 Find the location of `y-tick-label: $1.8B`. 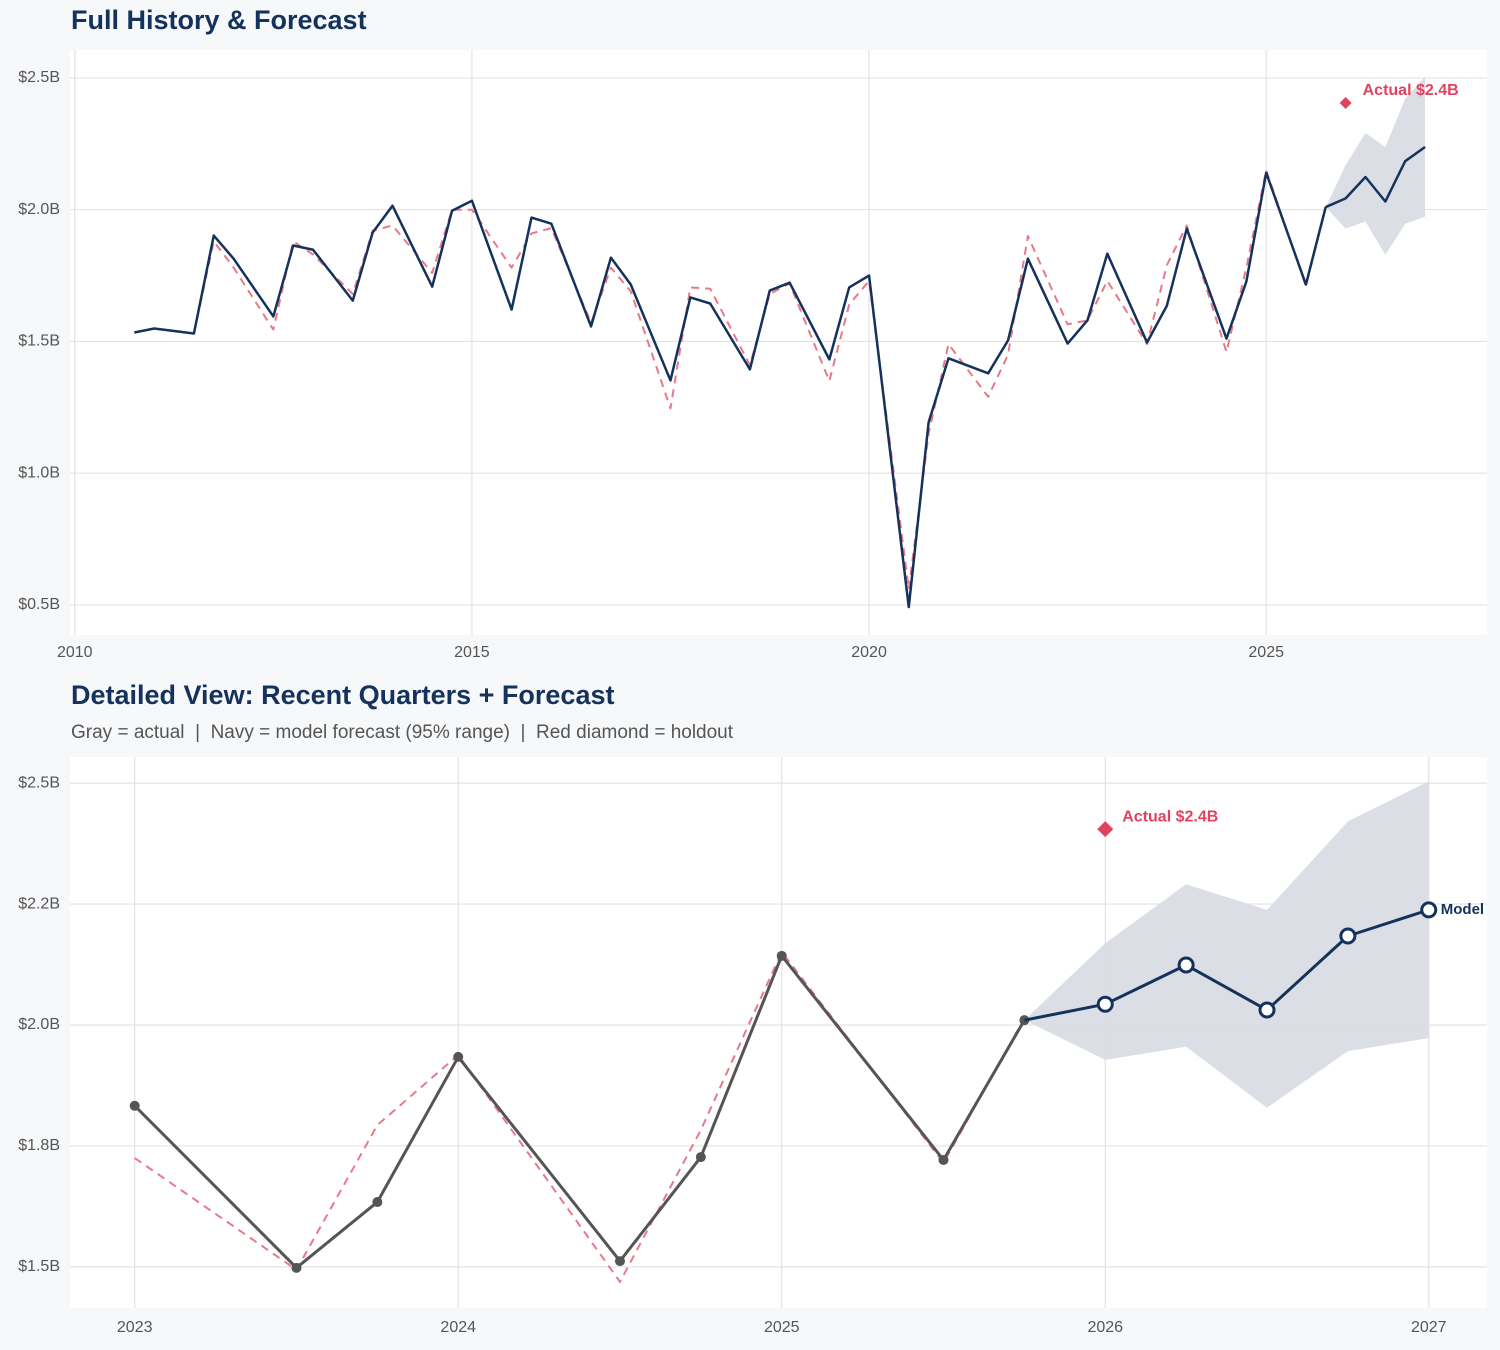

y-tick-label: $1.8B is located at coordinates (39, 1145).